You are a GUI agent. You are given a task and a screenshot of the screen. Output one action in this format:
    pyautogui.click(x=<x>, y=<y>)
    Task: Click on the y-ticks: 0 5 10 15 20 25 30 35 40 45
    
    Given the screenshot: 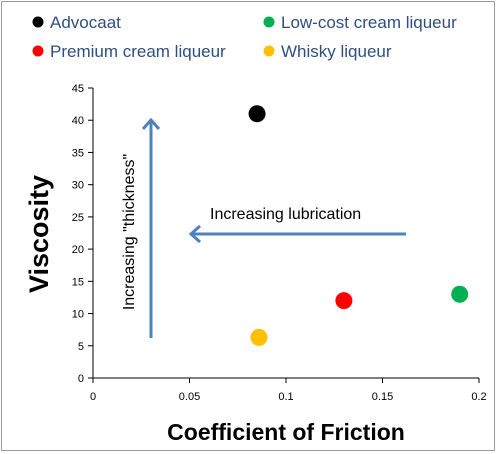 What is the action you would take?
    pyautogui.click(x=82, y=234)
    